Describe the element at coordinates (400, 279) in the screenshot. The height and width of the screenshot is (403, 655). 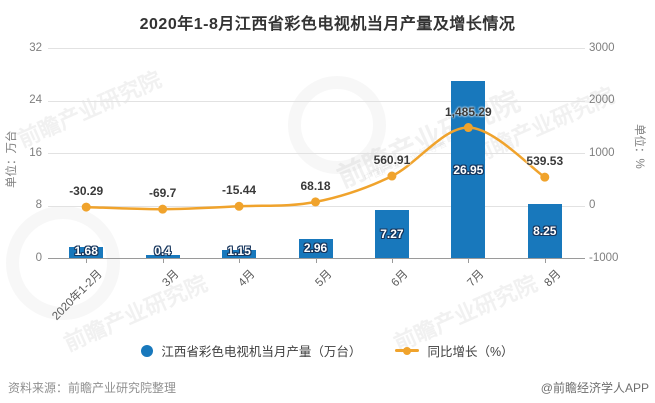
I see `x-axis-label-6月: 6月` at that location.